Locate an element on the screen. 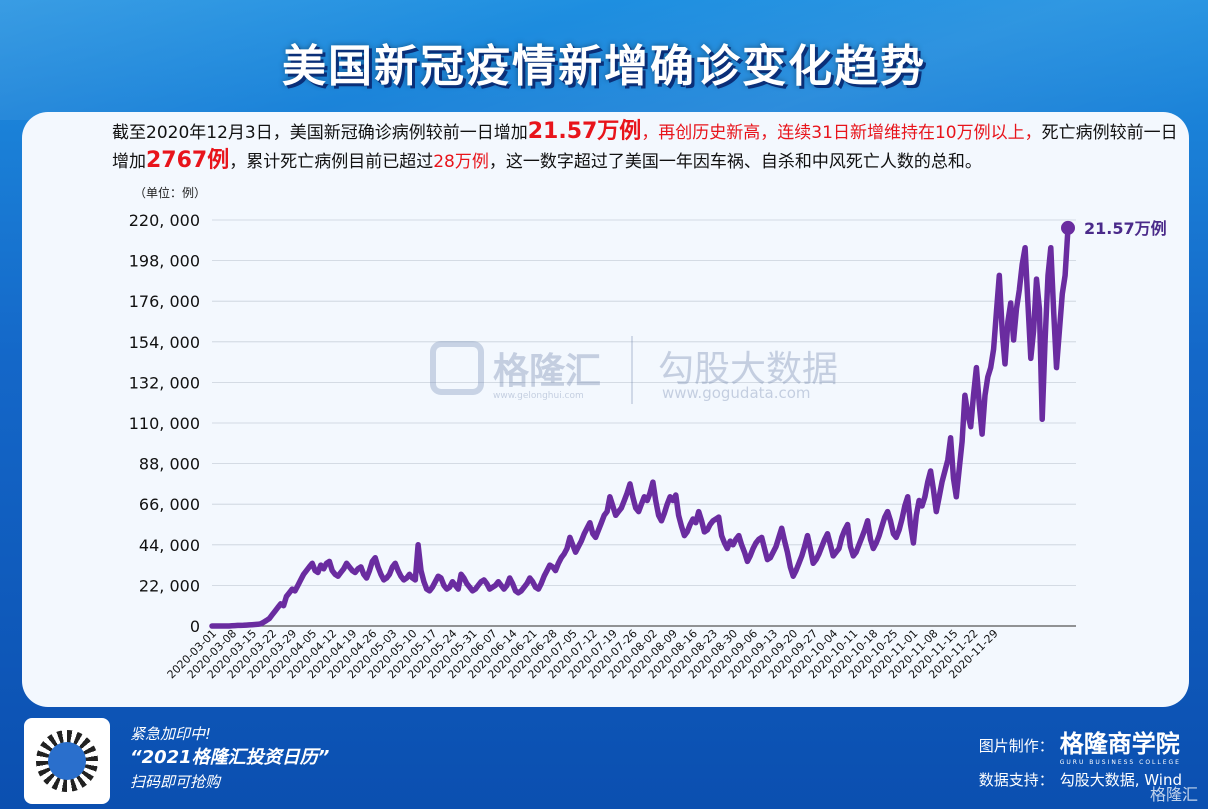 The height and width of the screenshot is (809, 1208). promo-line-2: “2021格隆汇投资日历” is located at coordinates (230, 757).